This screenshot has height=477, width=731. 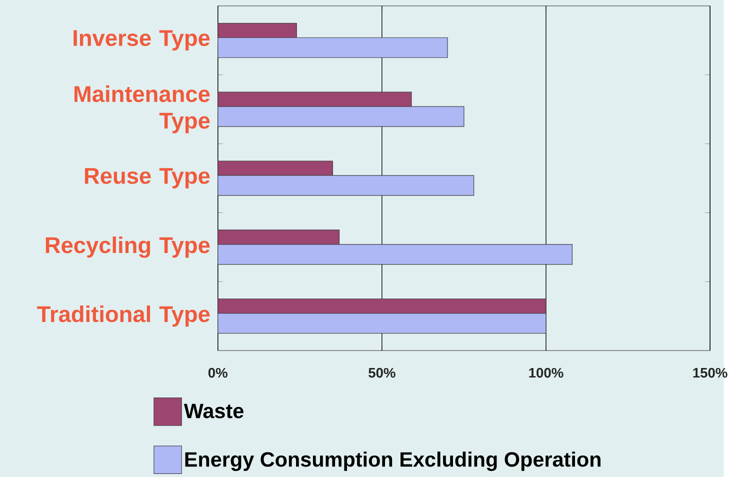 What do you see at coordinates (218, 373) in the screenshot?
I see `x-tick-label: 0%` at bounding box center [218, 373].